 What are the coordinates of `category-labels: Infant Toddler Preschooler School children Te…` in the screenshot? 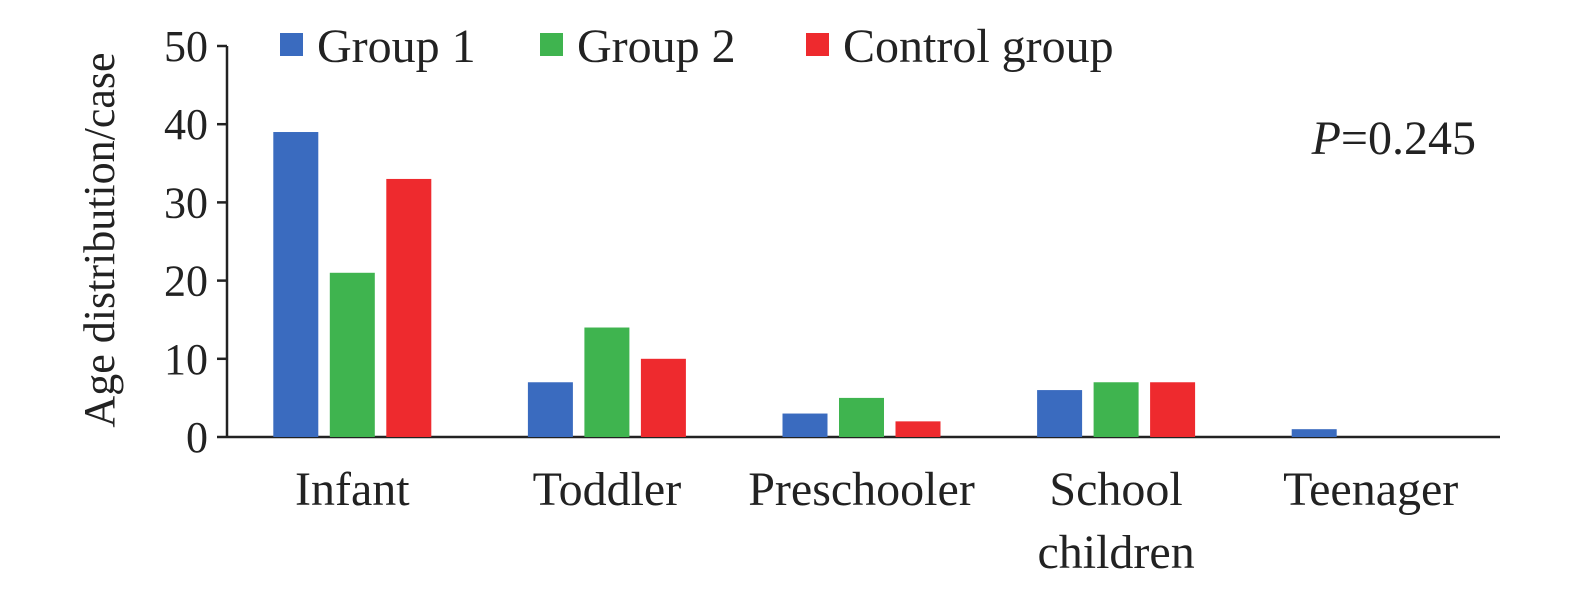 It's located at (876, 521).